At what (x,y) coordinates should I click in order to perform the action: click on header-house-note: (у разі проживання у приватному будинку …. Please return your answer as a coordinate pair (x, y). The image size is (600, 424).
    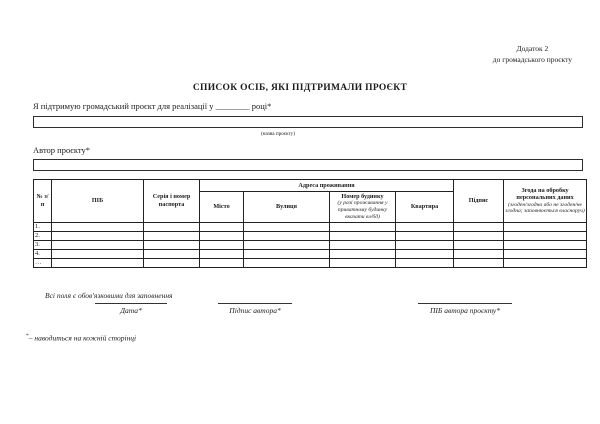
    Looking at the image, I should click on (362, 210).